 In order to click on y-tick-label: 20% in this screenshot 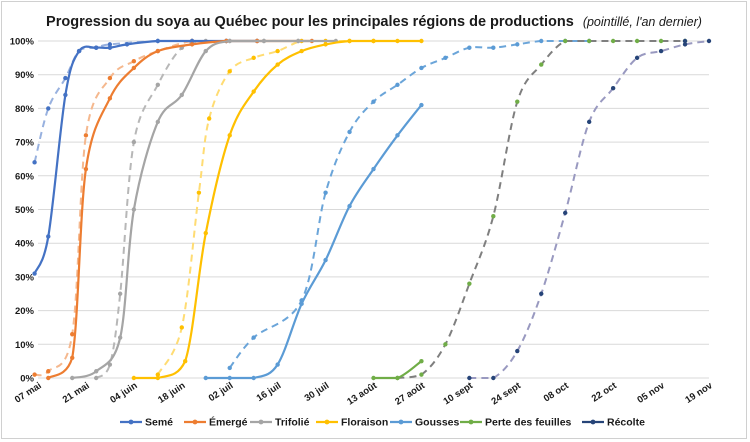, I will do `click(25, 311)`.